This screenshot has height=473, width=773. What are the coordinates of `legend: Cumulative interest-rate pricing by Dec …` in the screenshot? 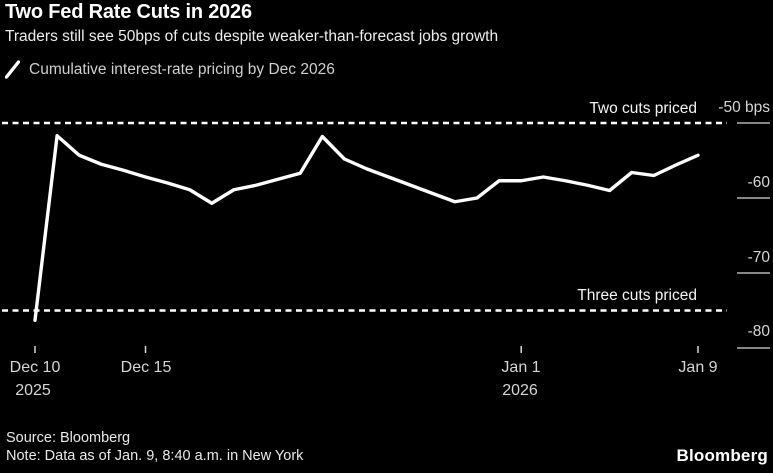 It's located at (170, 69).